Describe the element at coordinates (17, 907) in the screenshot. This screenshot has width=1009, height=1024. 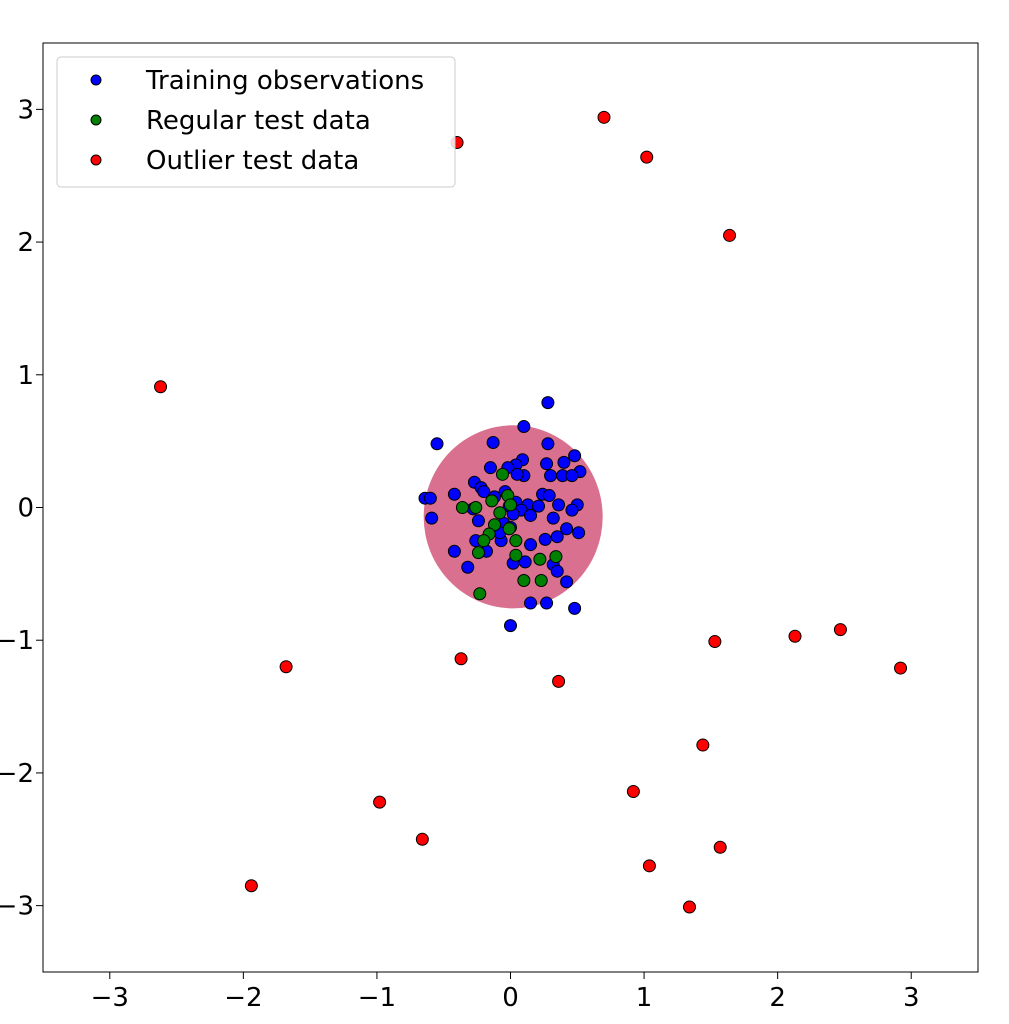
I see `y-tick-label: −3` at that location.